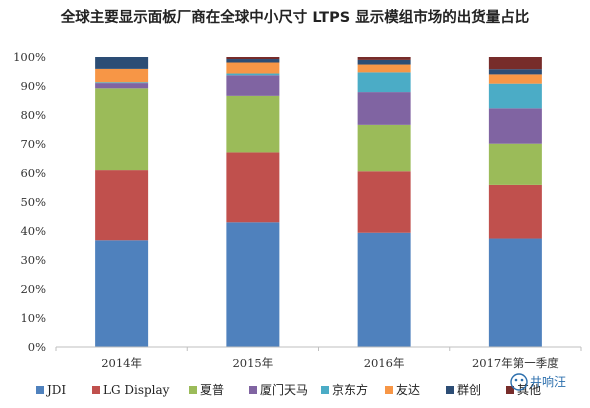 This screenshot has width=590, height=408. What do you see at coordinates (516, 380) in the screenshot?
I see `wechat-icon-eye-left` at bounding box center [516, 380].